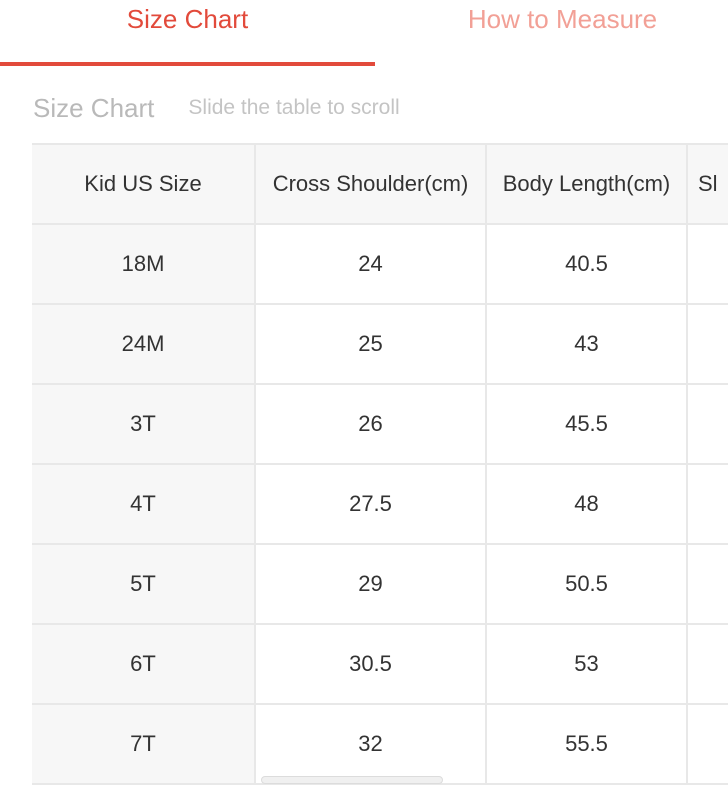 The image size is (728, 803). What do you see at coordinates (371, 264) in the screenshot?
I see `table-cell: 24` at bounding box center [371, 264].